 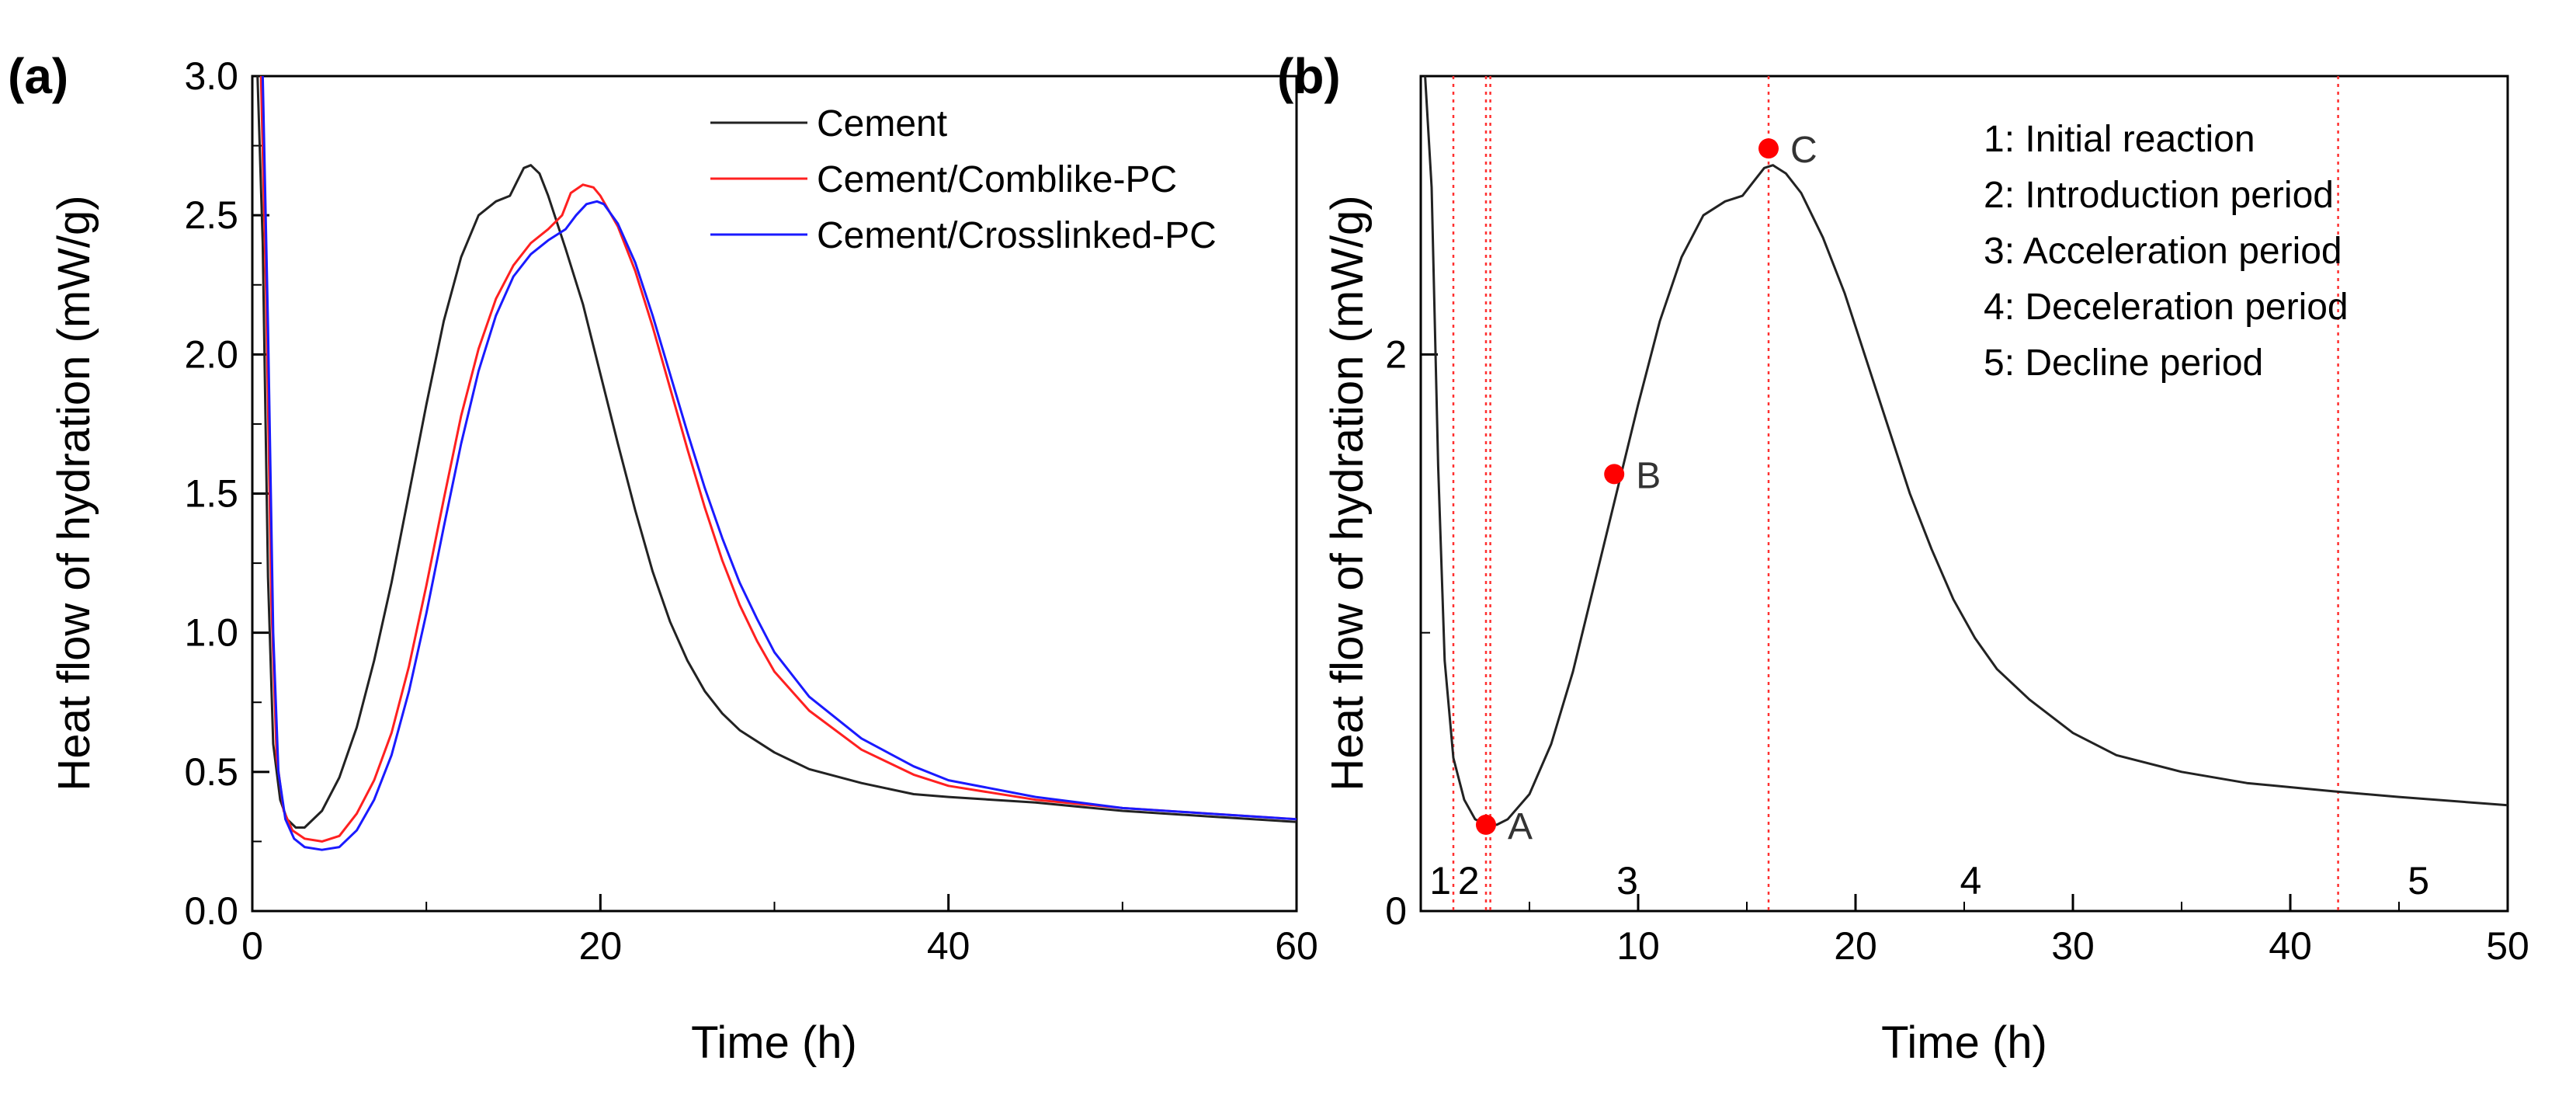 What do you see at coordinates (74, 493) in the screenshot?
I see `panel-a-y-axis-title: Heat flow of hydration (mW/g)` at bounding box center [74, 493].